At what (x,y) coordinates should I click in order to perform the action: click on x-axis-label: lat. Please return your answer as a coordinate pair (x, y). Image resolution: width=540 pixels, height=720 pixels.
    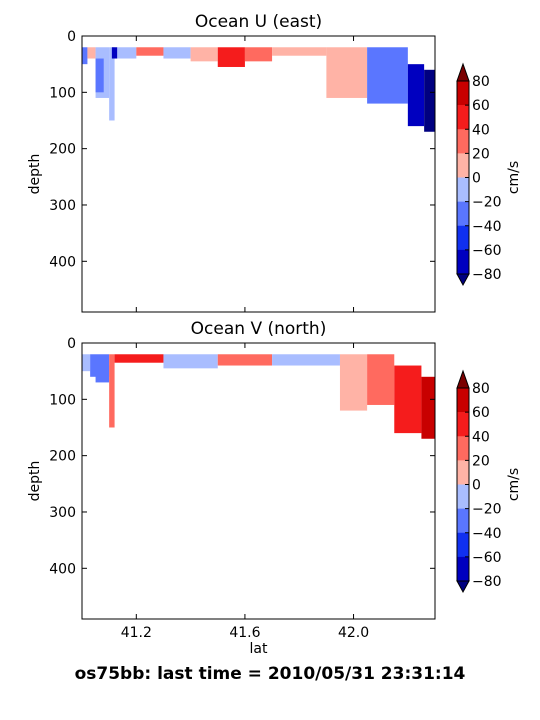
    Looking at the image, I should click on (259, 649).